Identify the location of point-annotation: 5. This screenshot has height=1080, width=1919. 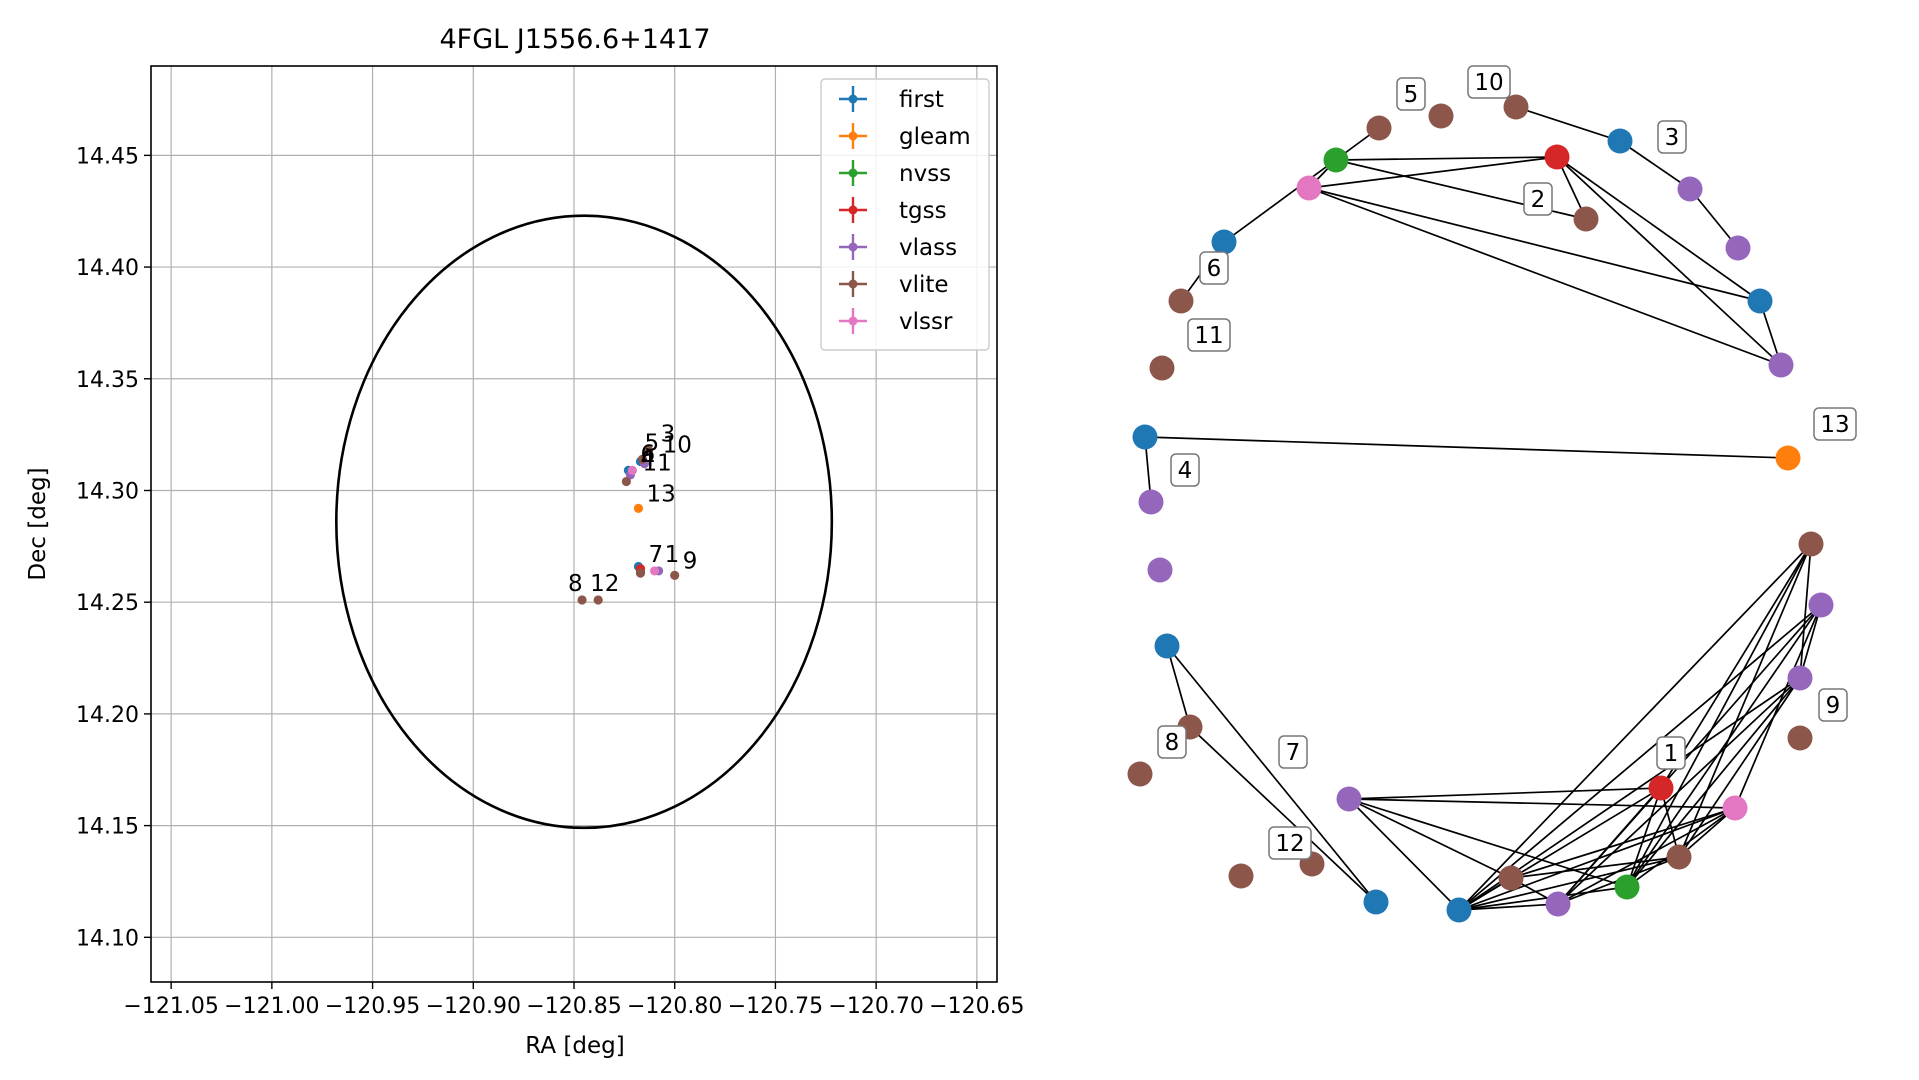
(652, 443).